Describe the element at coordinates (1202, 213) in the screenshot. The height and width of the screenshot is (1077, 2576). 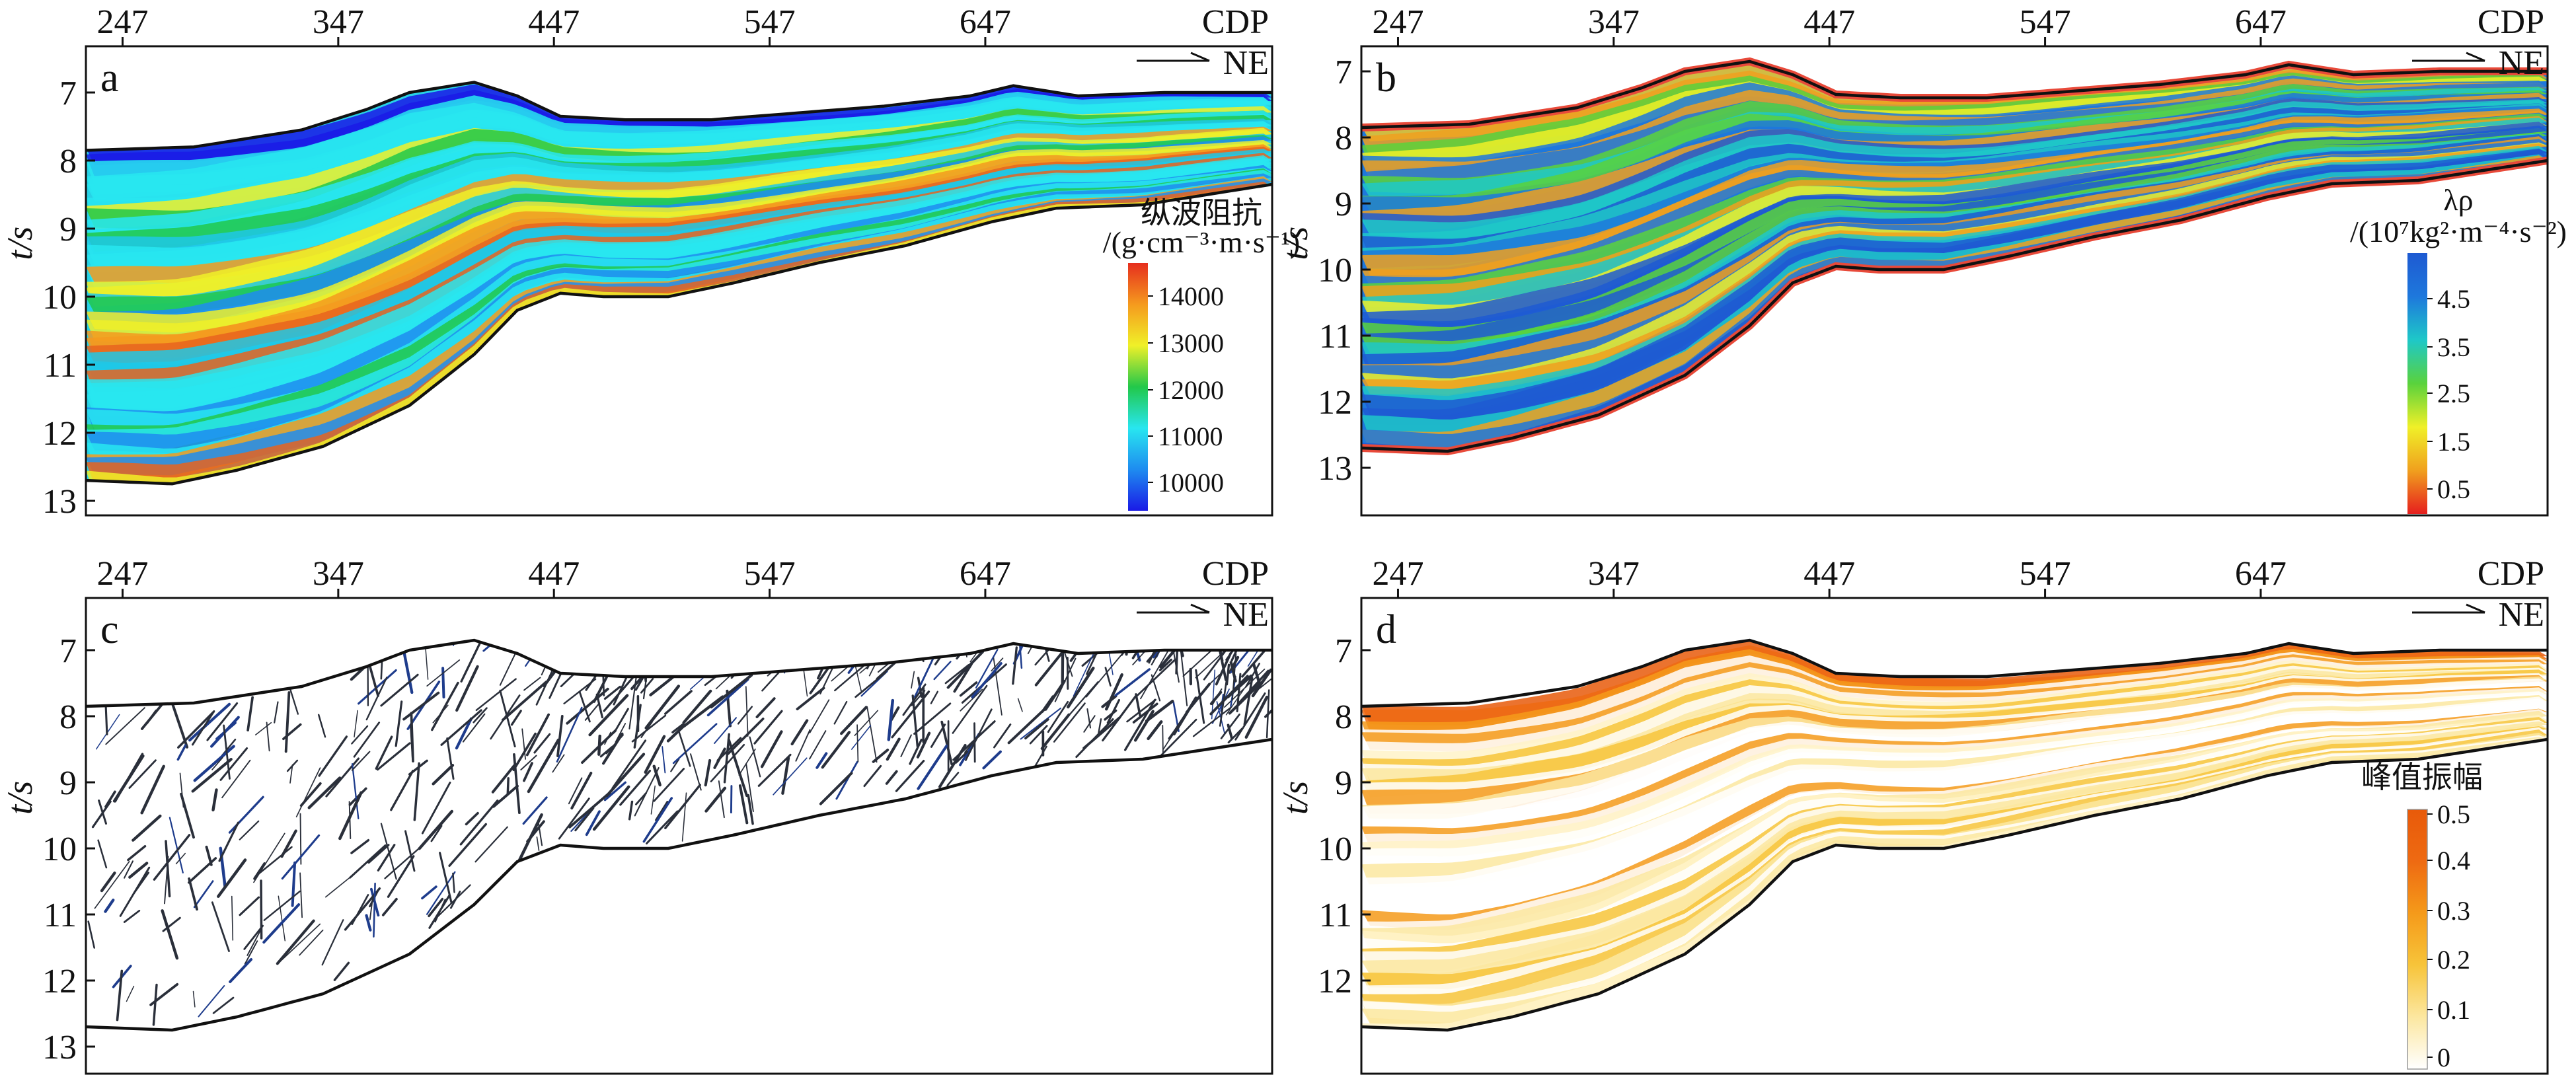
I see `colorbar-title: 纵波阻抗` at that location.